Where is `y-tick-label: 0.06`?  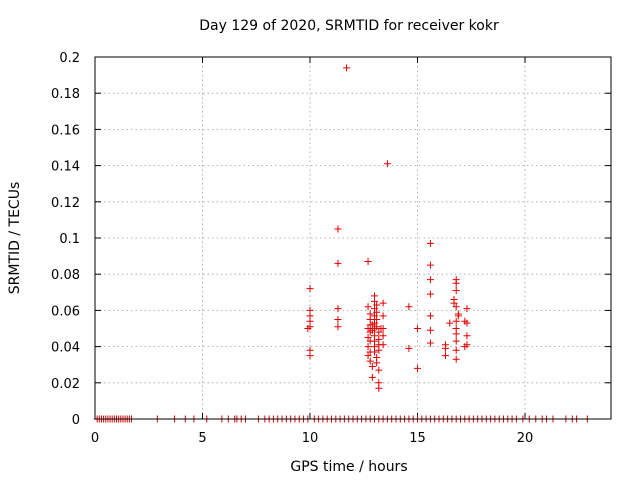 y-tick-label: 0.06 is located at coordinates (65, 311).